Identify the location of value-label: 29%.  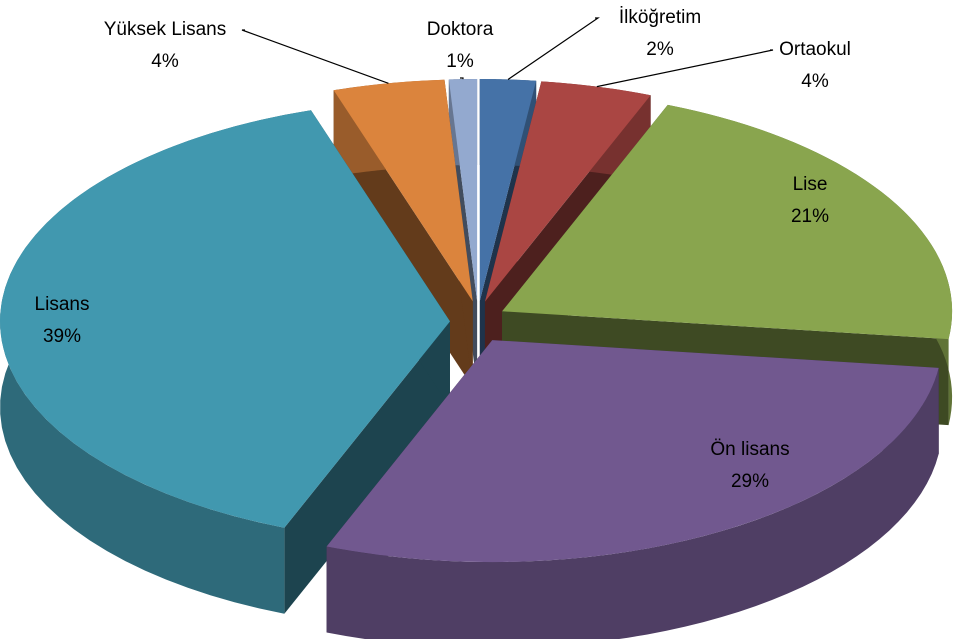
(750, 481).